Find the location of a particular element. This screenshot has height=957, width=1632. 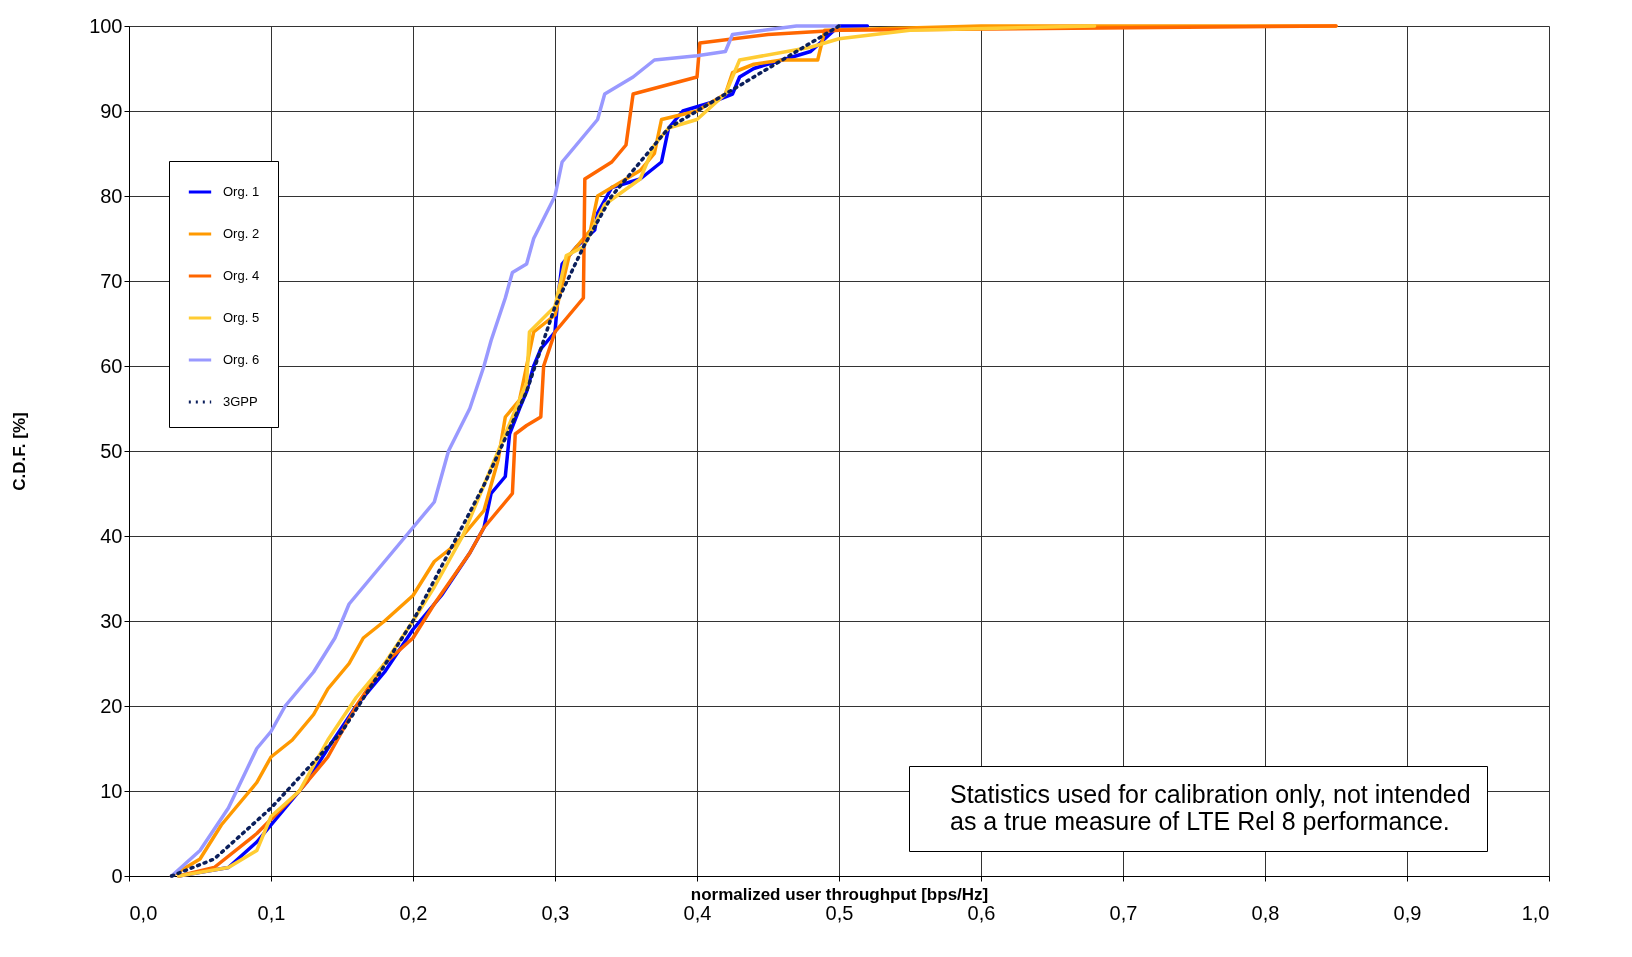

y-tick-label: 80 is located at coordinates (111, 195).